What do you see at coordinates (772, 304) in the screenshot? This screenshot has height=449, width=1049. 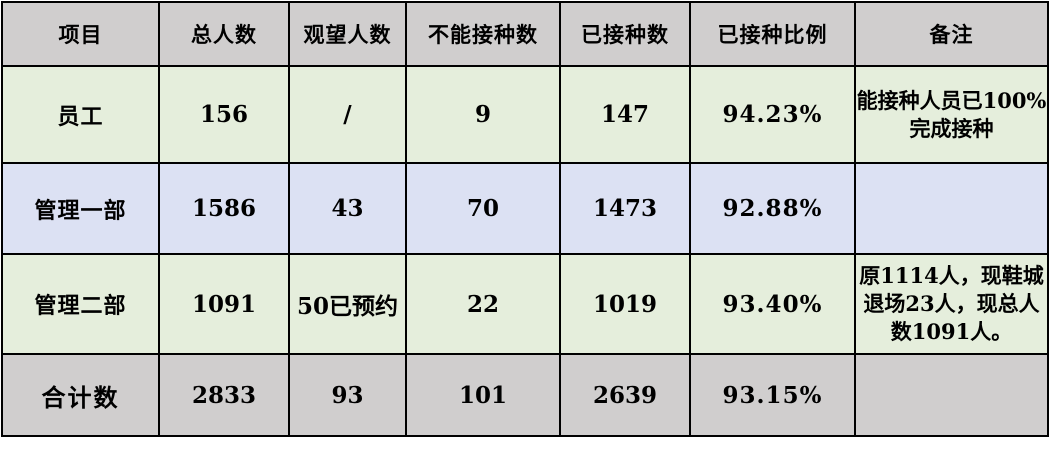 I see `cell-ratio: 93.40%` at bounding box center [772, 304].